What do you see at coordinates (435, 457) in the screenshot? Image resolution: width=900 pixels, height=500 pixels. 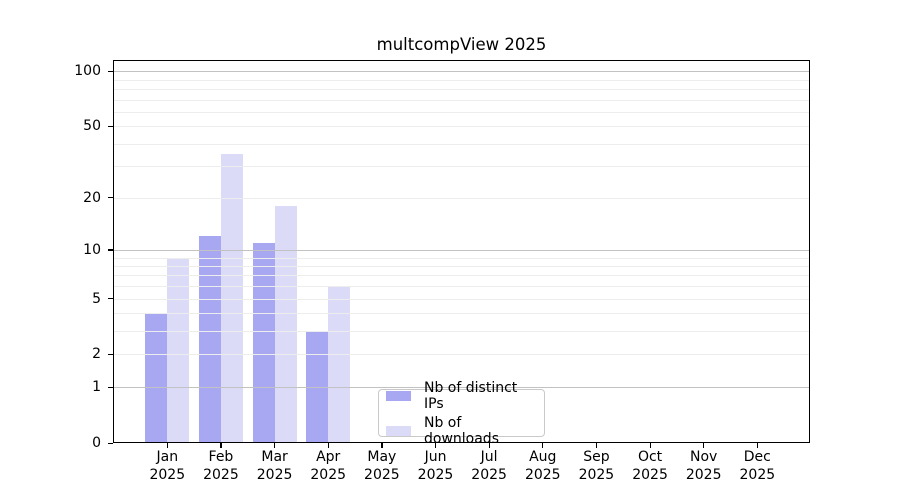 I see `x-tick-label-month: Jun` at bounding box center [435, 457].